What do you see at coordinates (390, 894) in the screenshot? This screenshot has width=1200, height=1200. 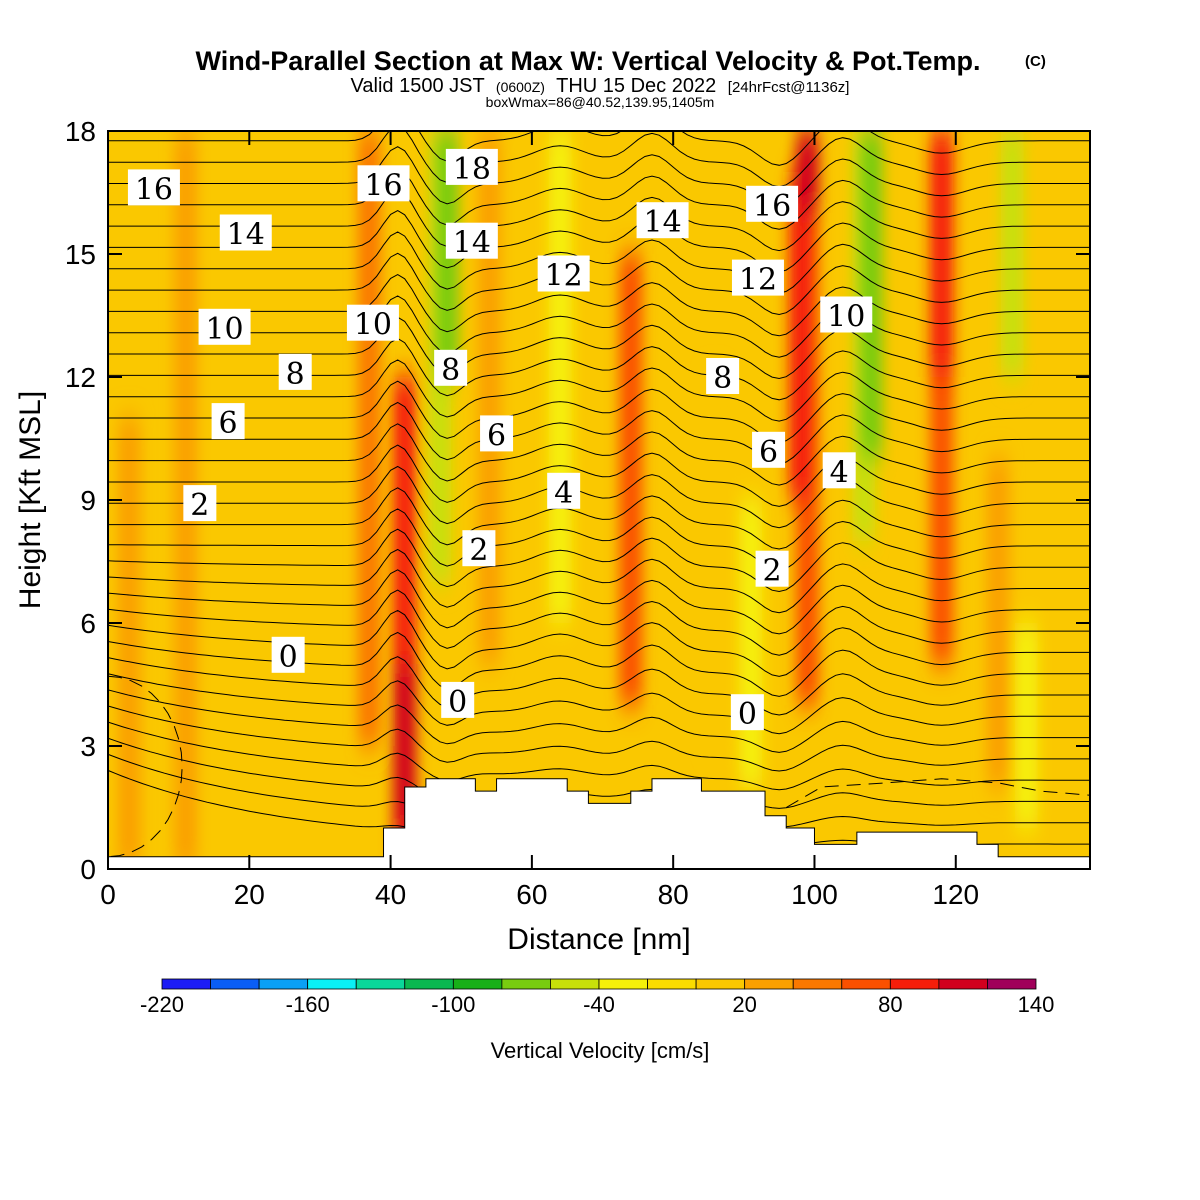 I see `x-tick-label-40: 40` at bounding box center [390, 894].